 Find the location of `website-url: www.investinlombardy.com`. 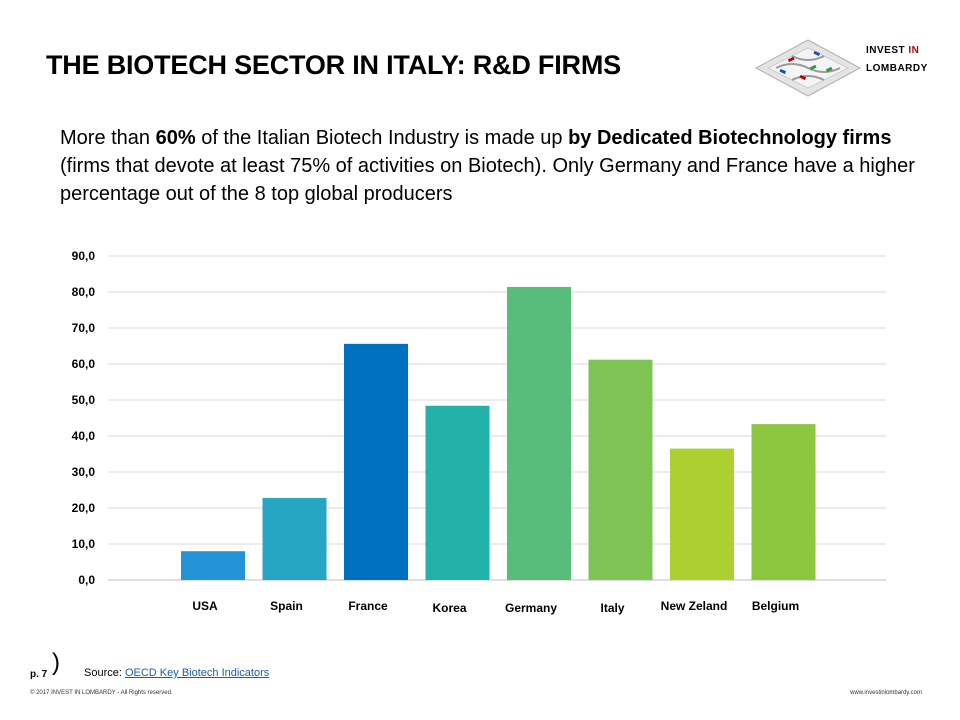

website-url: www.investinlombardy.com is located at coordinates (886, 693).